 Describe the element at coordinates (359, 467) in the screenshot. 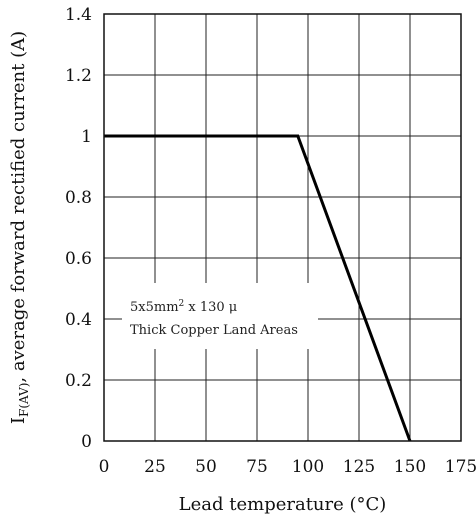

I see `x-tick-label: 125` at that location.